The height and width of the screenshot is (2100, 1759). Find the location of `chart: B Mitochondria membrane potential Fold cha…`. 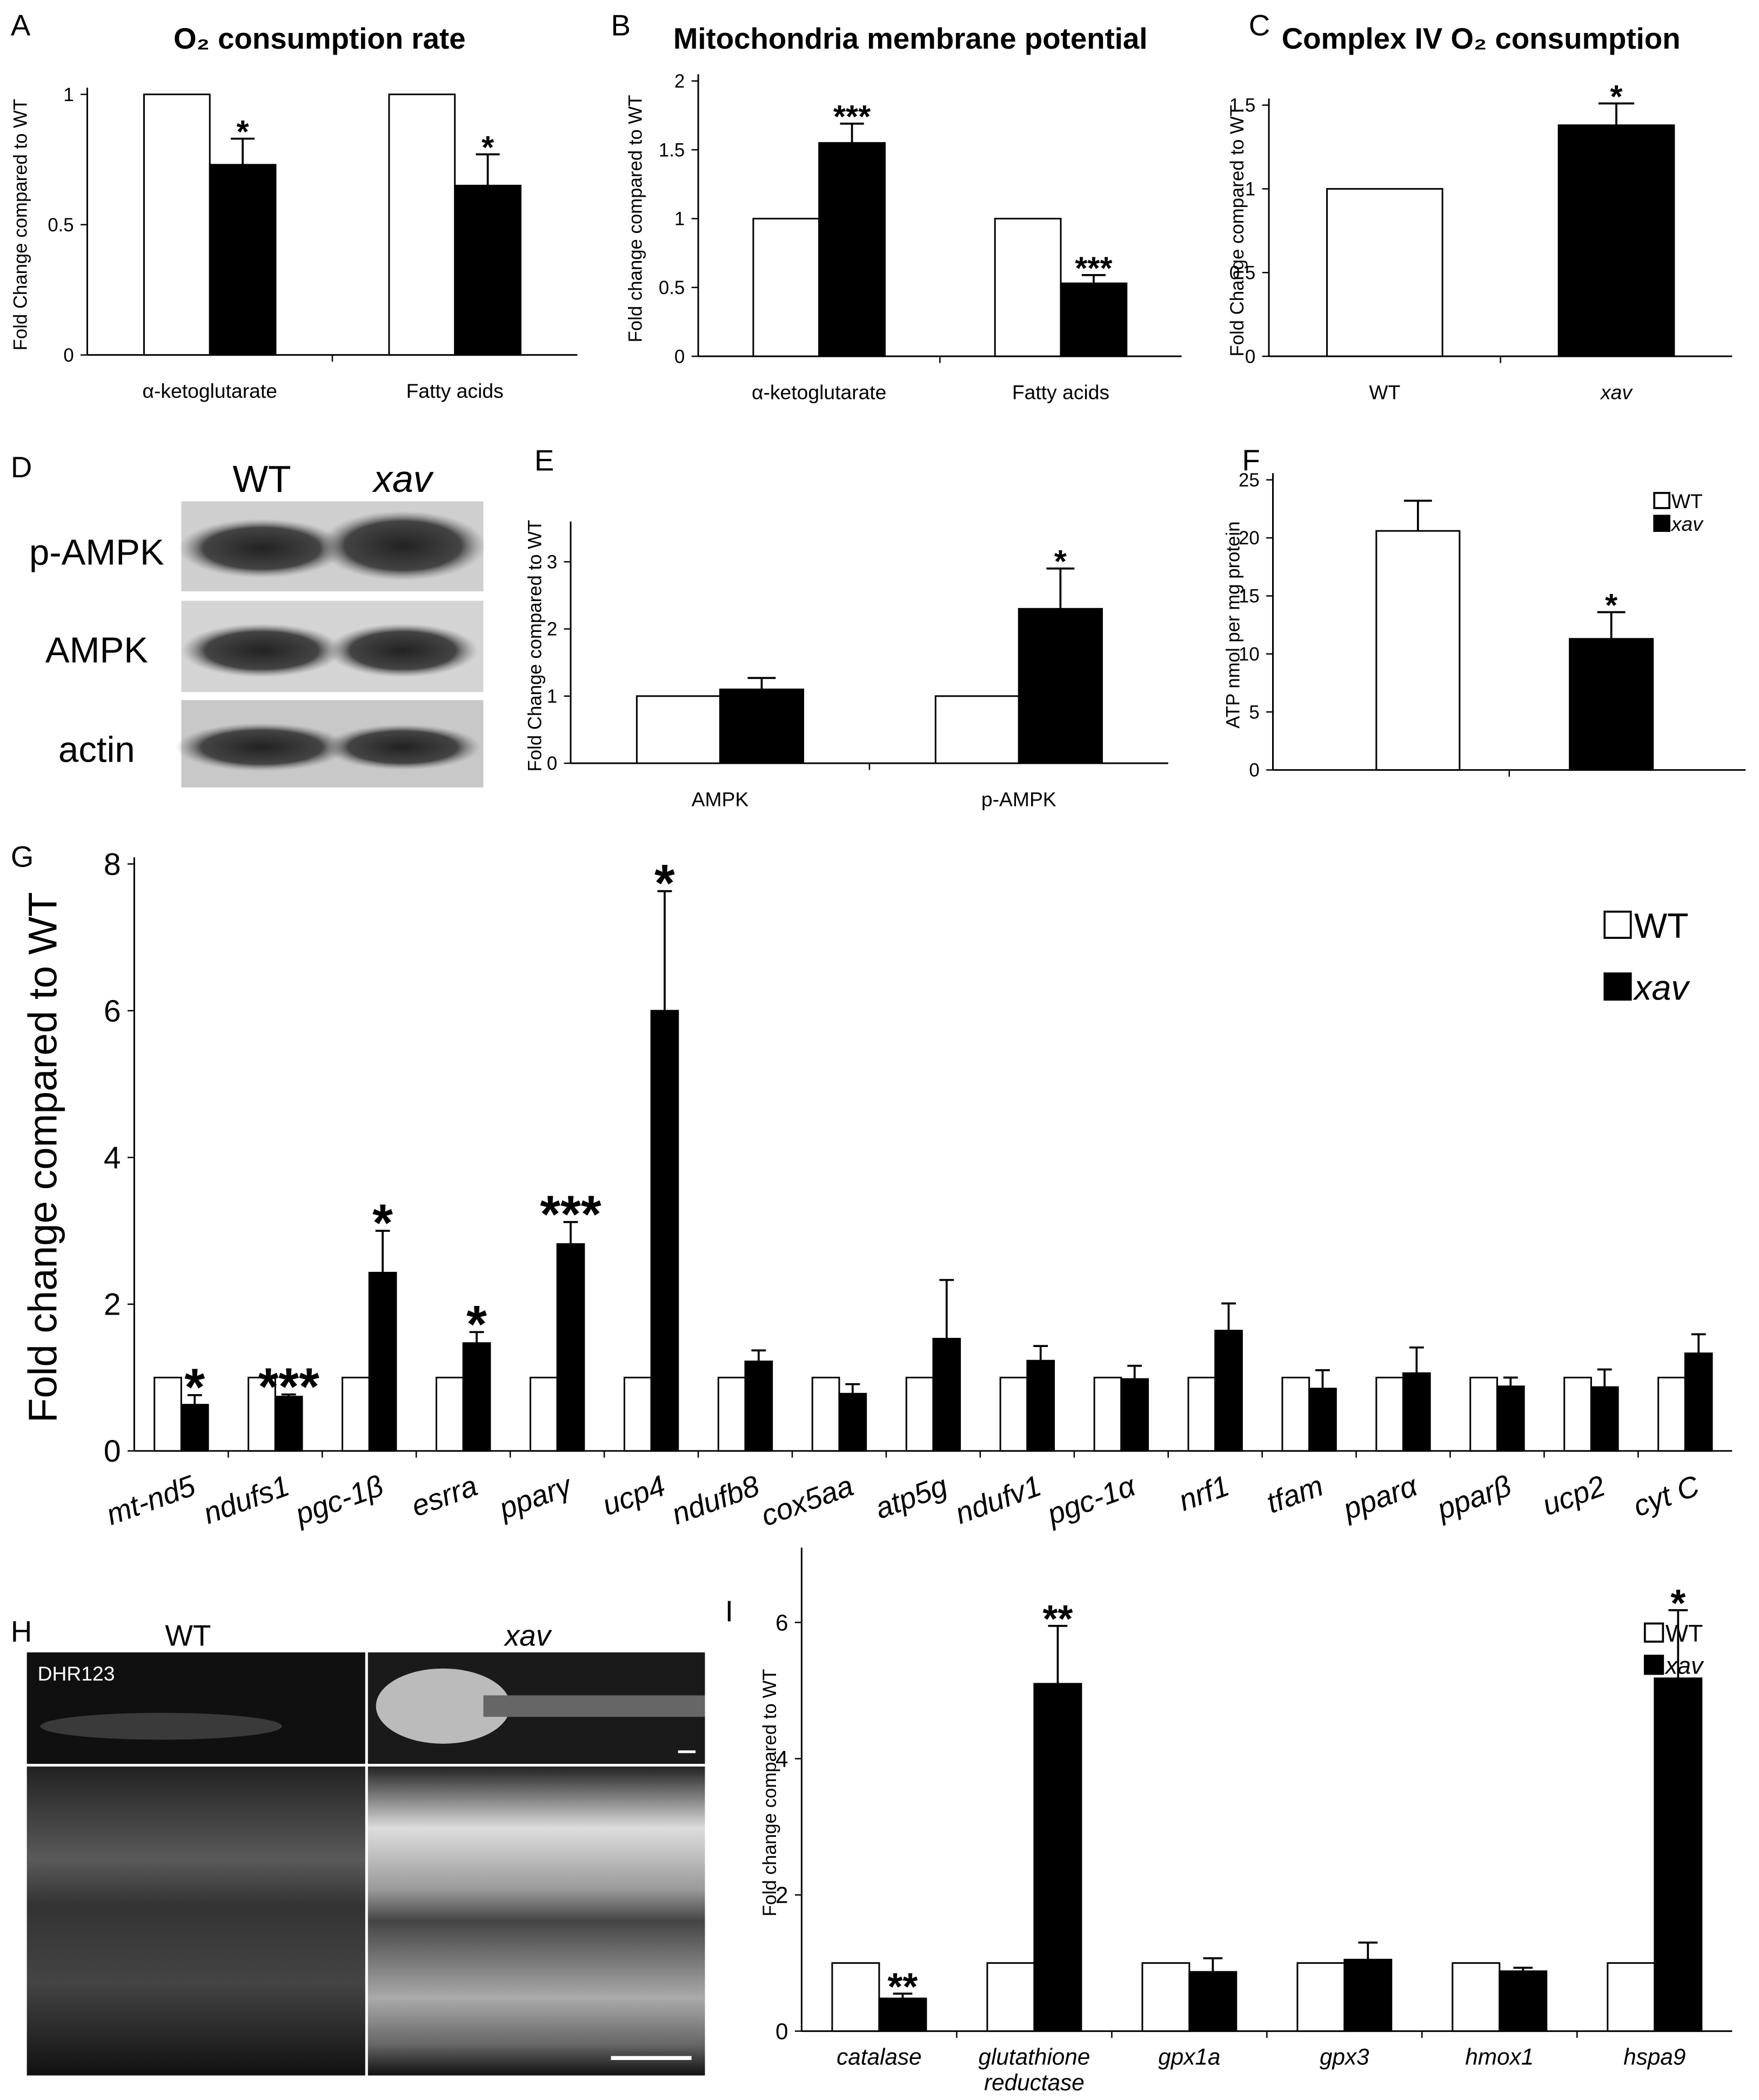

chart: B Mitochondria membrane potential Fold cha… is located at coordinates (896, 207).